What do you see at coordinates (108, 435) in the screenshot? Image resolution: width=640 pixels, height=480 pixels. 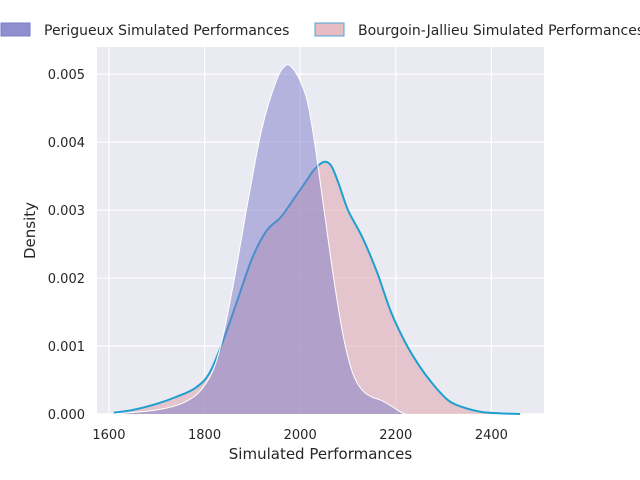 I see `x-tick-label: 1600` at bounding box center [108, 435].